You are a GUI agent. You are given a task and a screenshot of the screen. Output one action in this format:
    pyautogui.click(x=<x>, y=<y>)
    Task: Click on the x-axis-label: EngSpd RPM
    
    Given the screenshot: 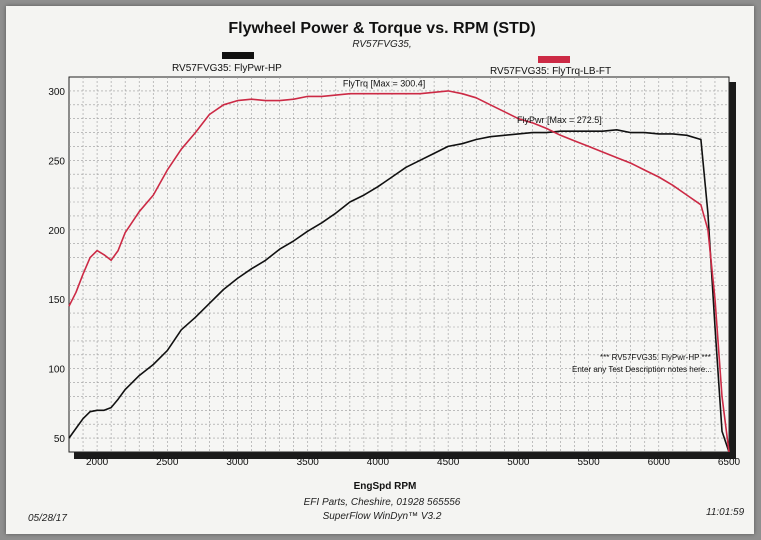 What is the action you would take?
    pyautogui.click(x=385, y=486)
    